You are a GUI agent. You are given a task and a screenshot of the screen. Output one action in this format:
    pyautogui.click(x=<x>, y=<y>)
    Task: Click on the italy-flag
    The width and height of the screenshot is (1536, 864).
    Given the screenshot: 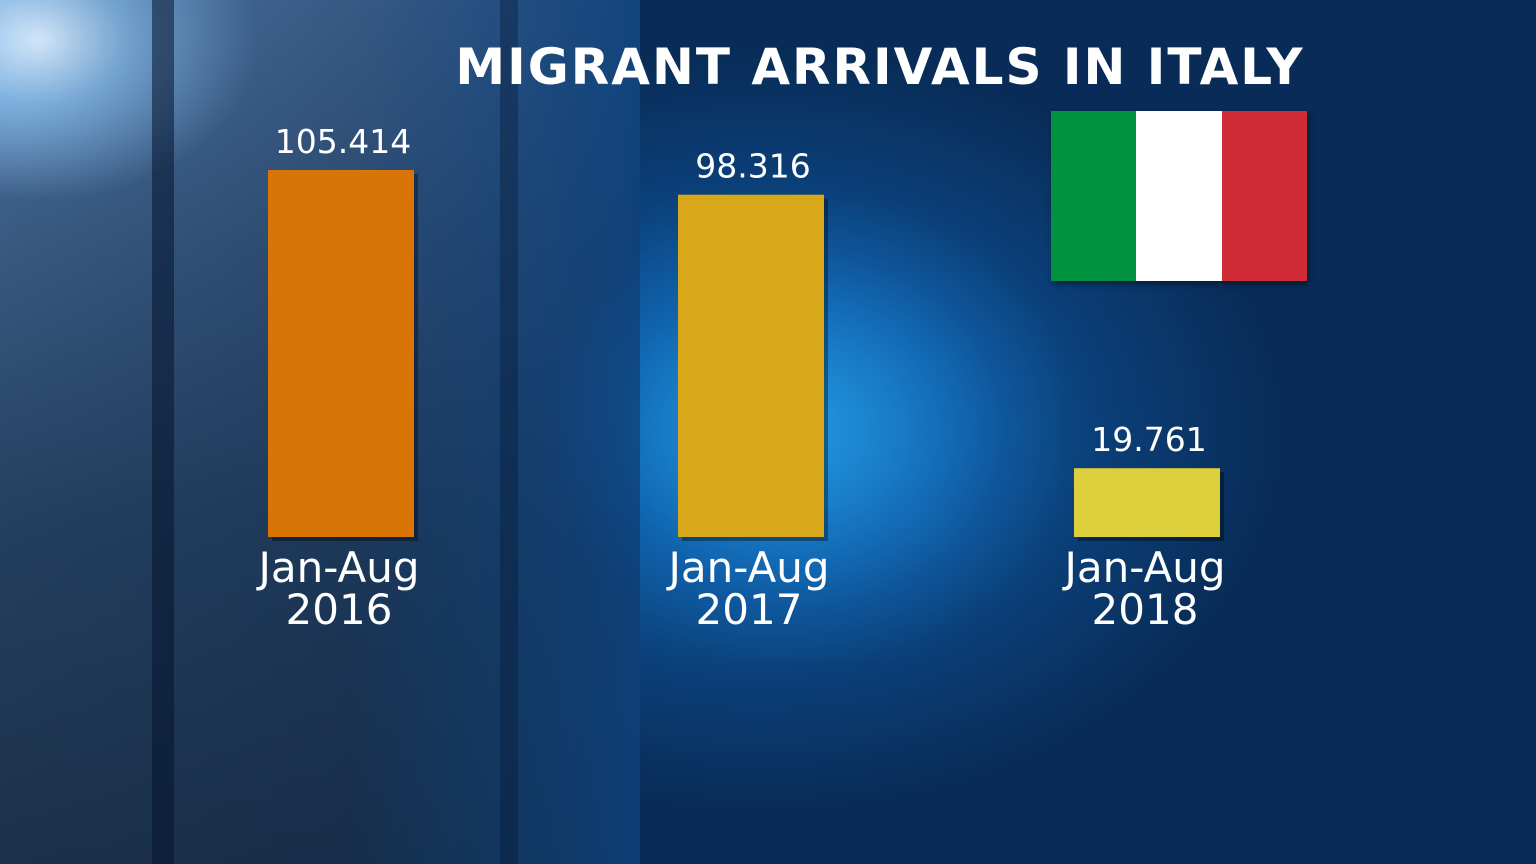 What is the action you would take?
    pyautogui.click(x=1179, y=196)
    